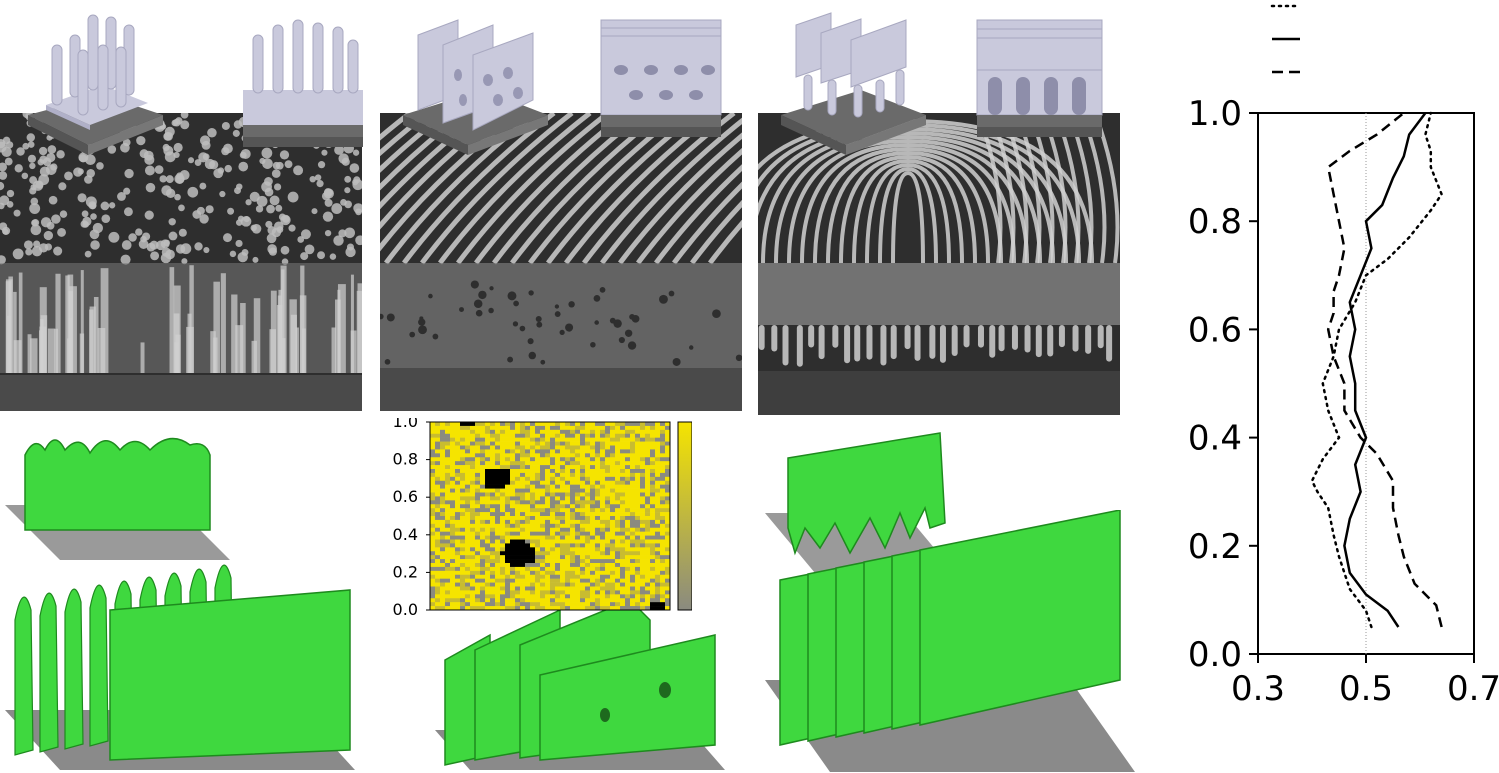 This screenshot has width=1499, height=773. What do you see at coordinates (1215, 222) in the screenshot?
I see `y-tick-label: 0.8` at bounding box center [1215, 222].